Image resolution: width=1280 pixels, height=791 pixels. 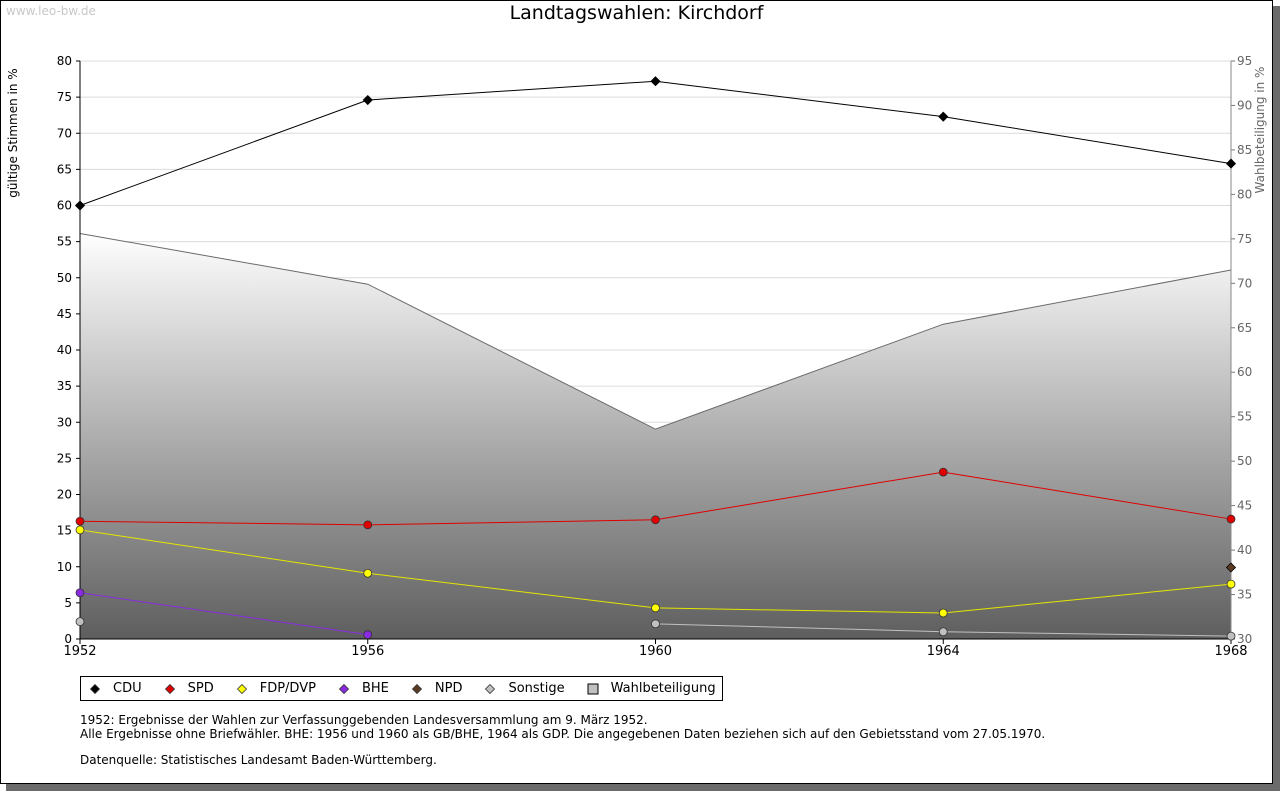 What do you see at coordinates (1276, 398) in the screenshot?
I see `frame-shadow-right` at bounding box center [1276, 398].